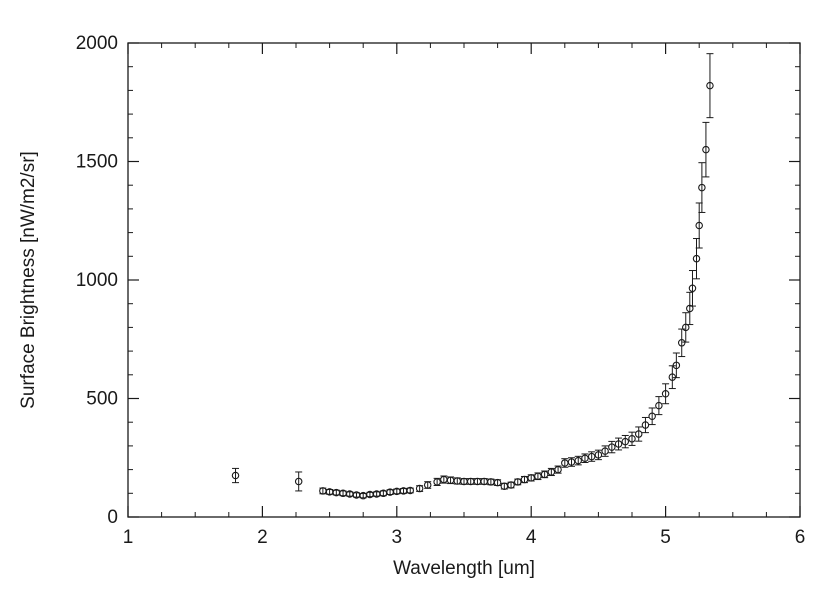  What do you see at coordinates (800, 537) in the screenshot?
I see `x-tick-label: 6` at bounding box center [800, 537].